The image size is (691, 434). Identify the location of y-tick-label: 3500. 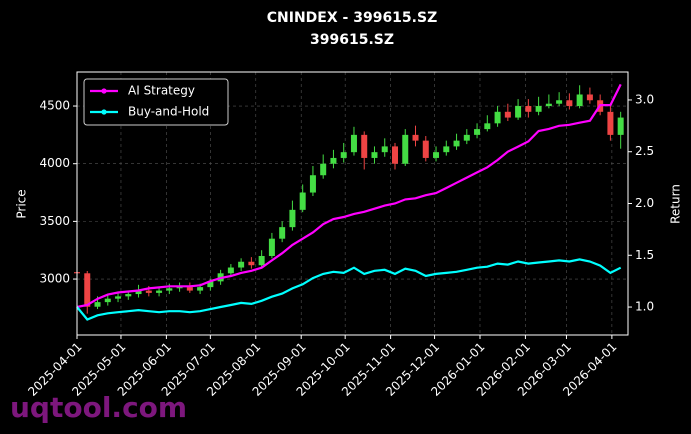
(54, 221).